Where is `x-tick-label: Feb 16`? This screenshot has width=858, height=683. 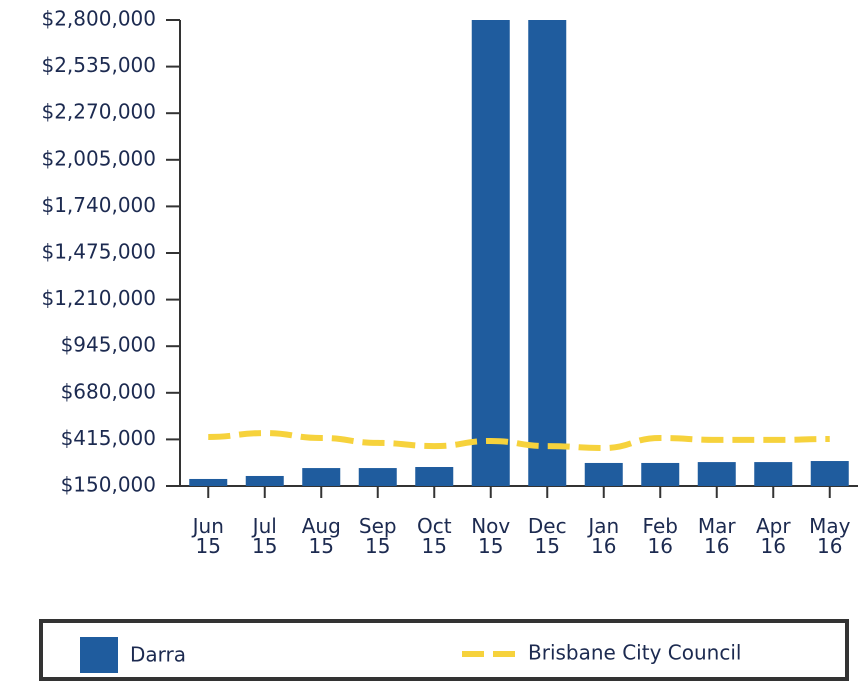 x-tick-label: Feb 16 is located at coordinates (660, 536).